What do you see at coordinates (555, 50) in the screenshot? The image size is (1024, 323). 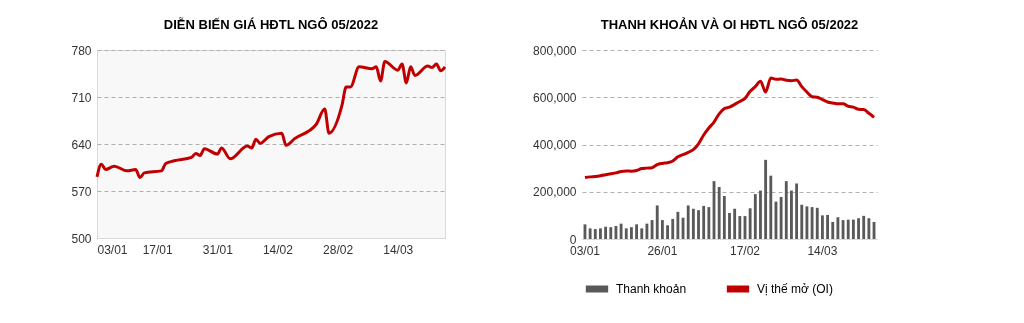 I see `y-tick-label: 800,000` at bounding box center [555, 50].